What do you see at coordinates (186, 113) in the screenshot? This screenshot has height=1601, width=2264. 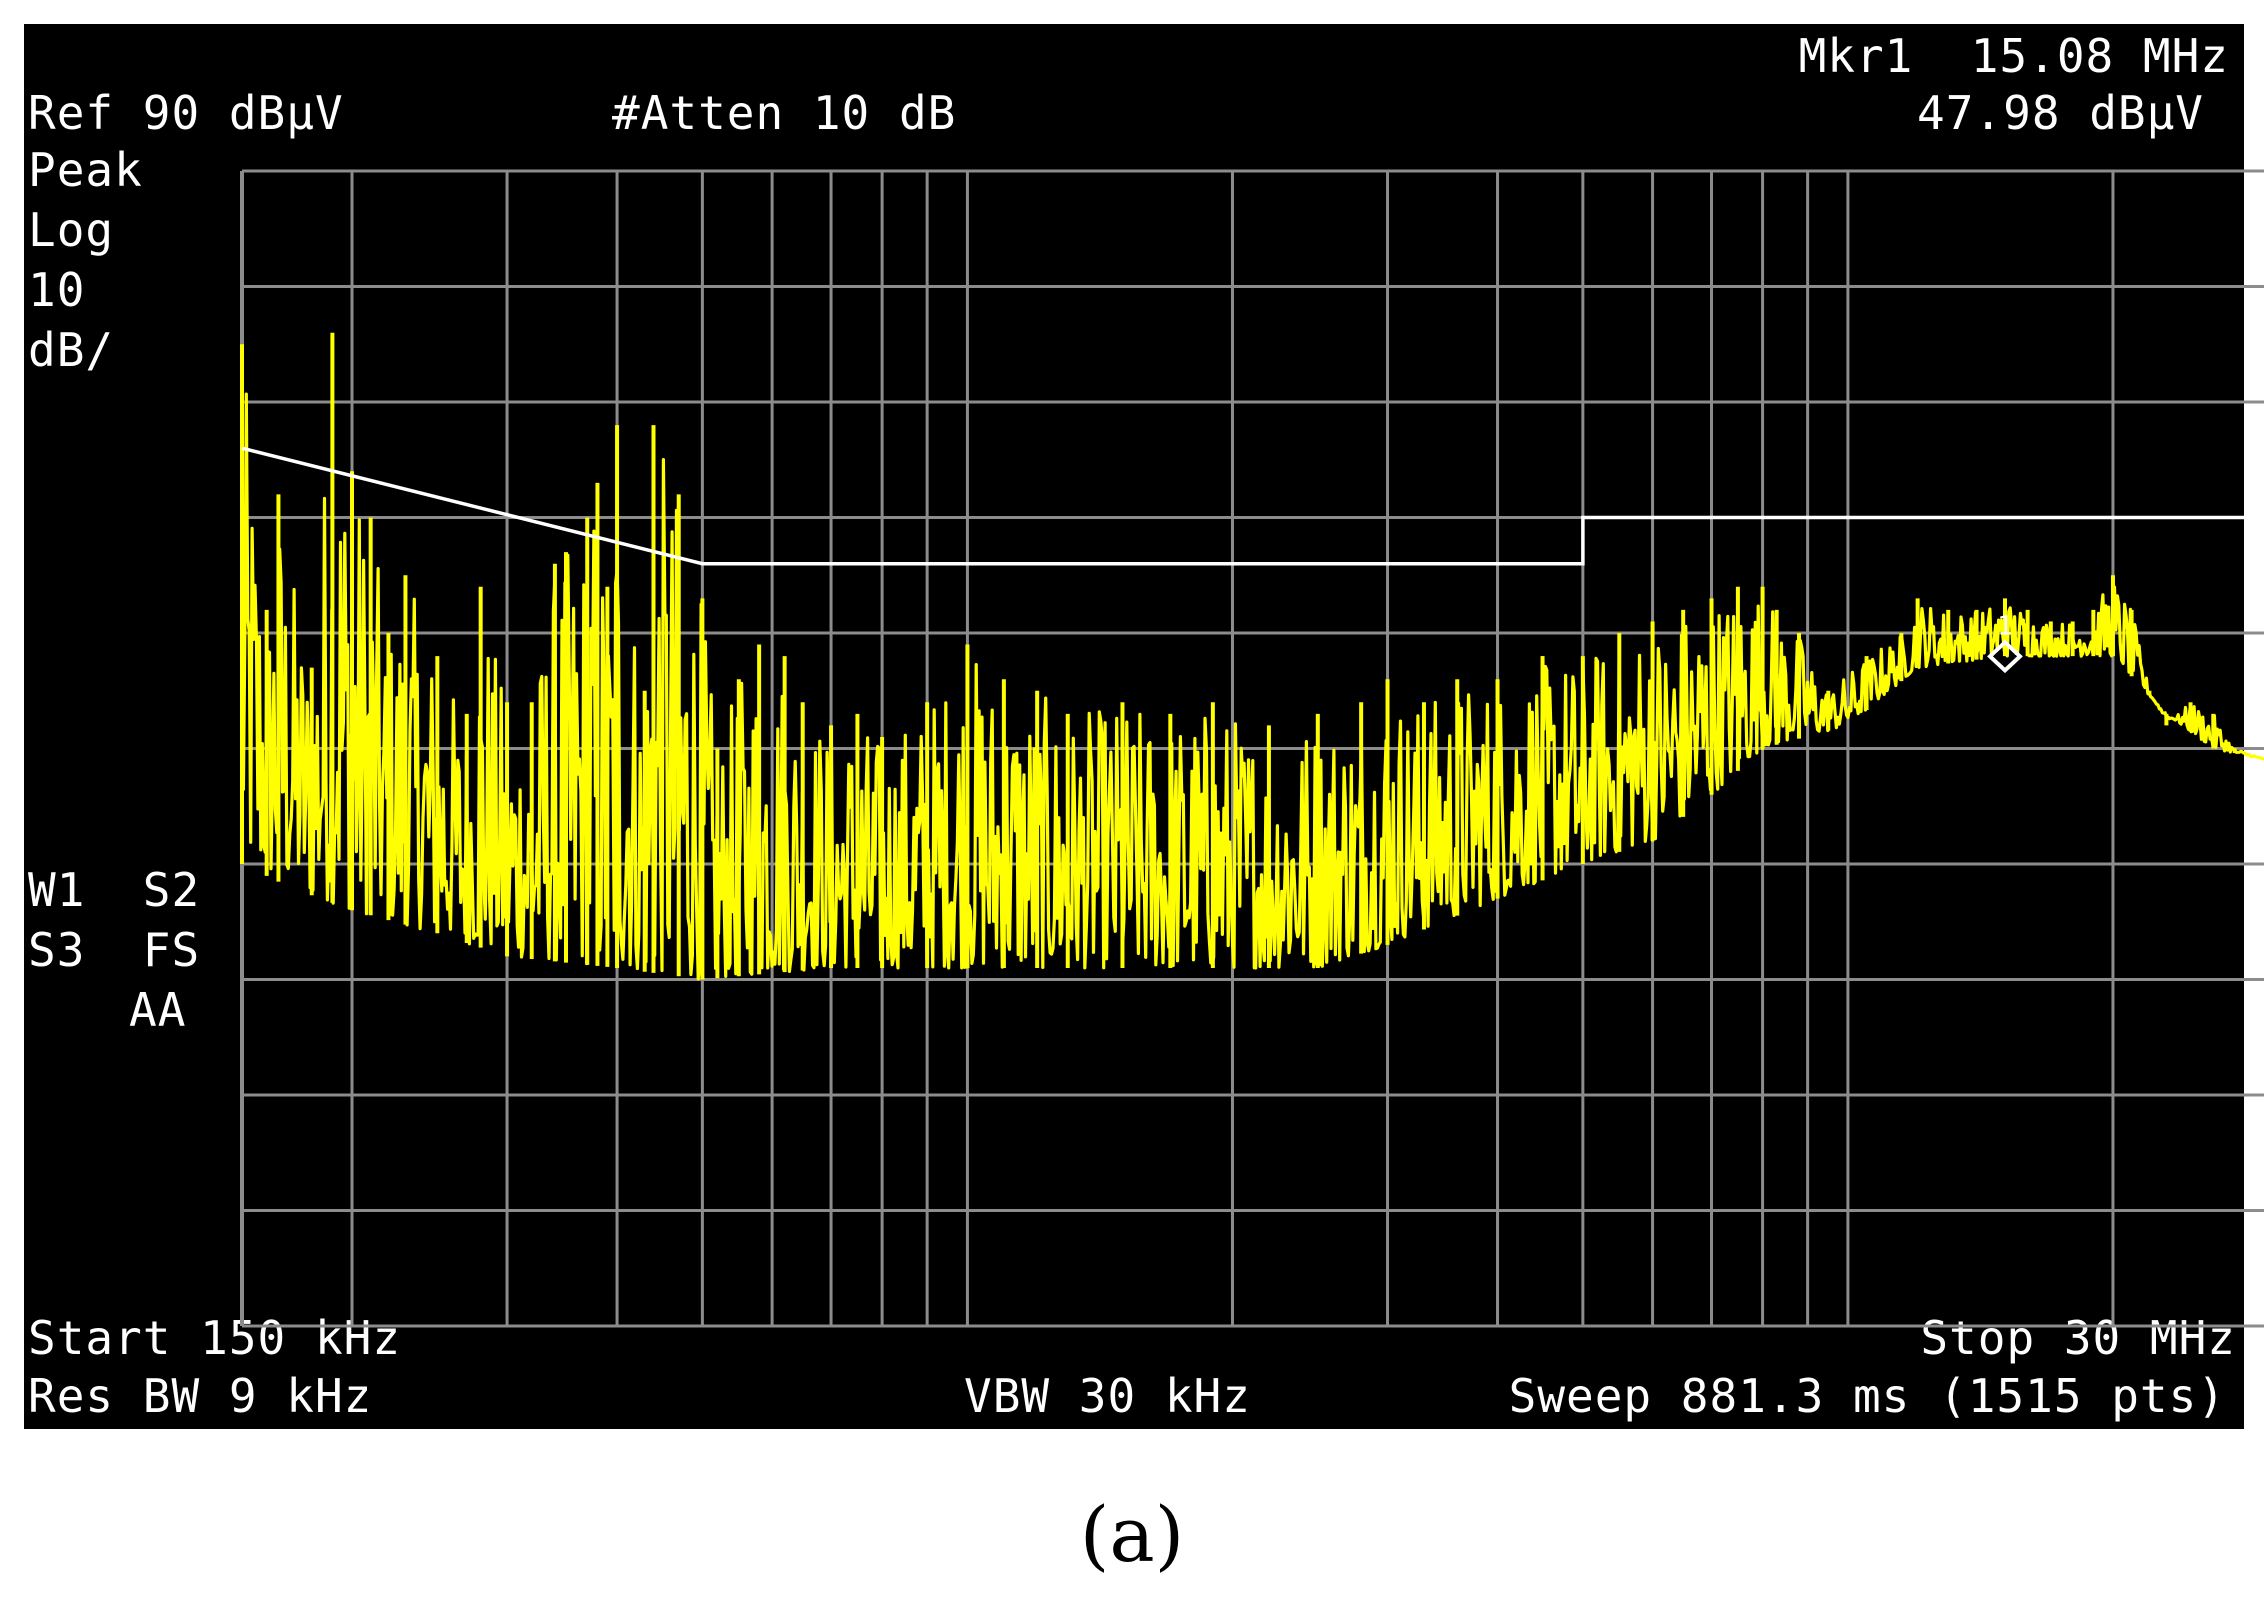 I see `ref-level-label: Ref 90 dBµV` at bounding box center [186, 113].